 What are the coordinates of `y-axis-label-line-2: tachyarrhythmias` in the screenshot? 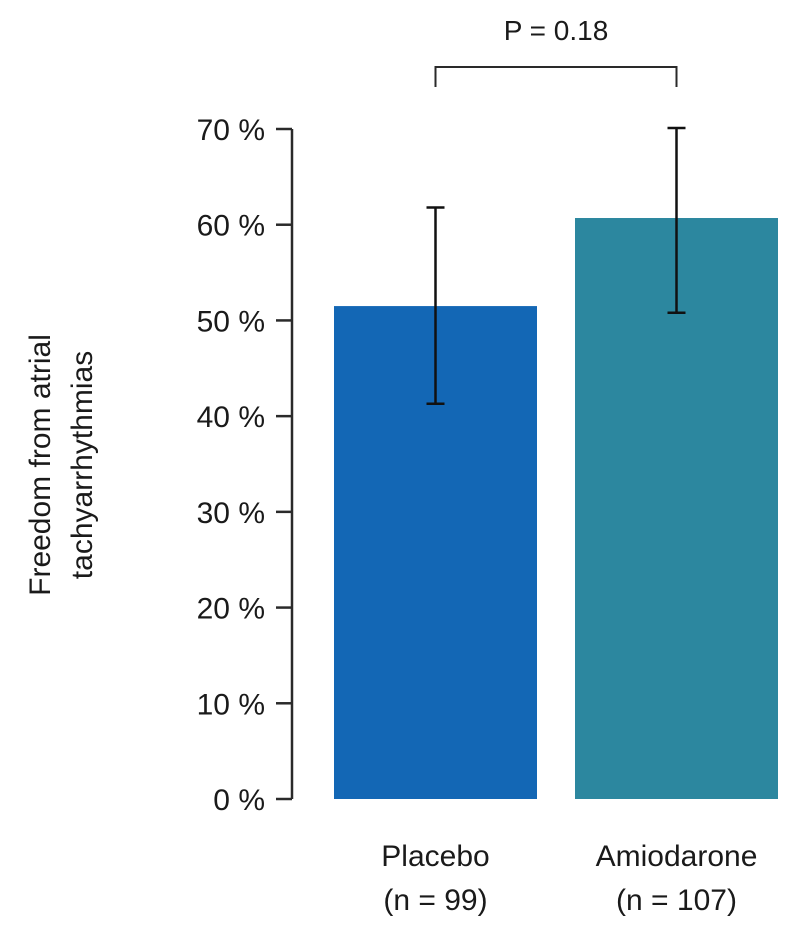 It's located at (82, 465).